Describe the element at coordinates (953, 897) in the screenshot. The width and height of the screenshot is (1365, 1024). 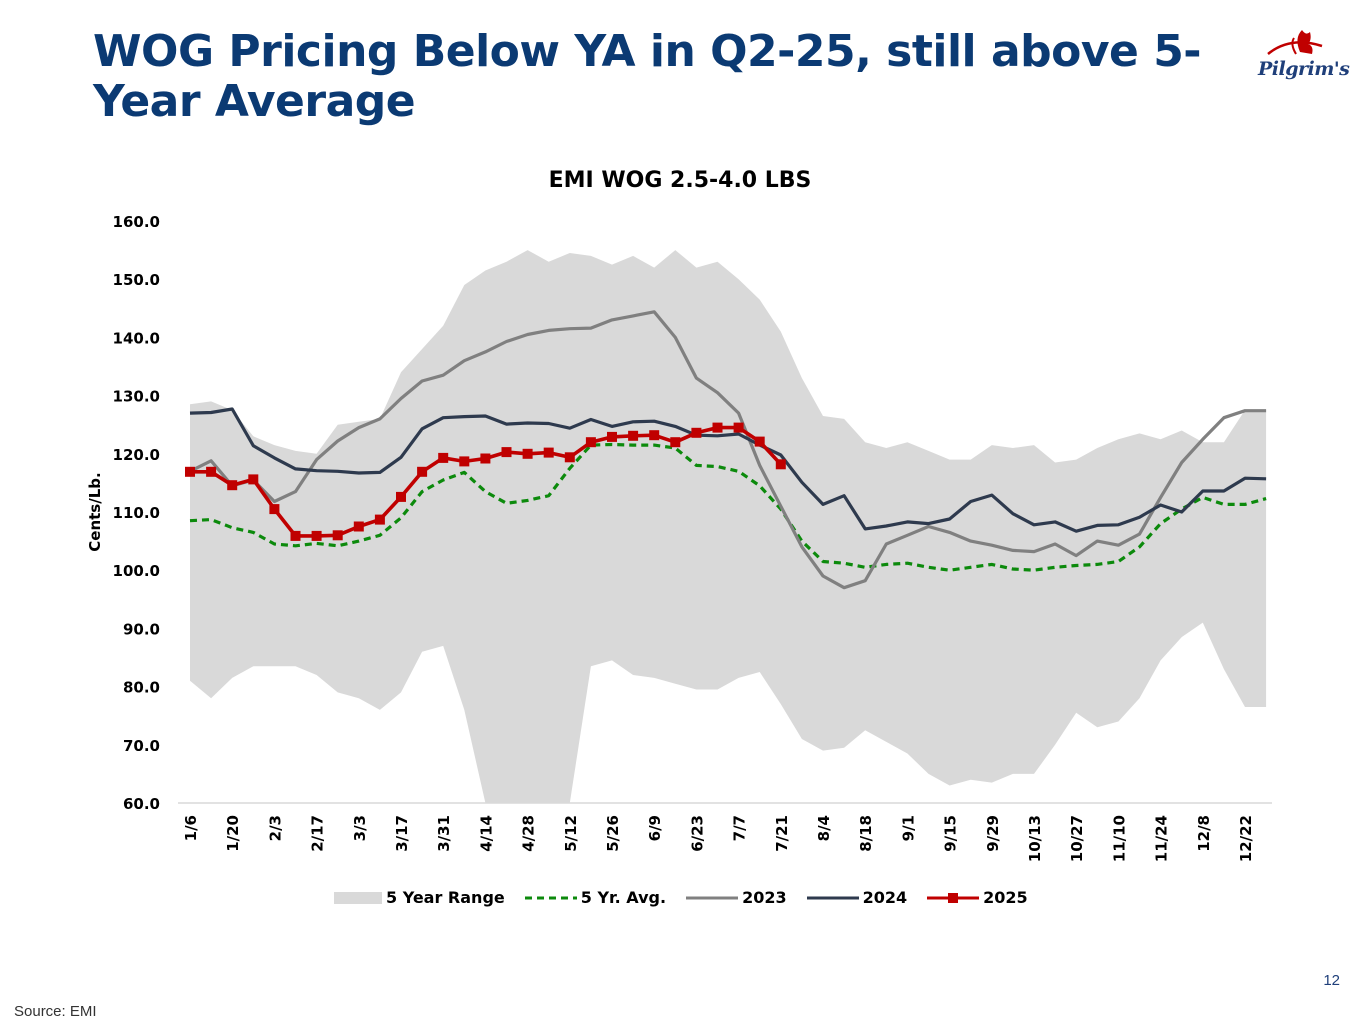
I see `legend-swatch-2025` at that location.